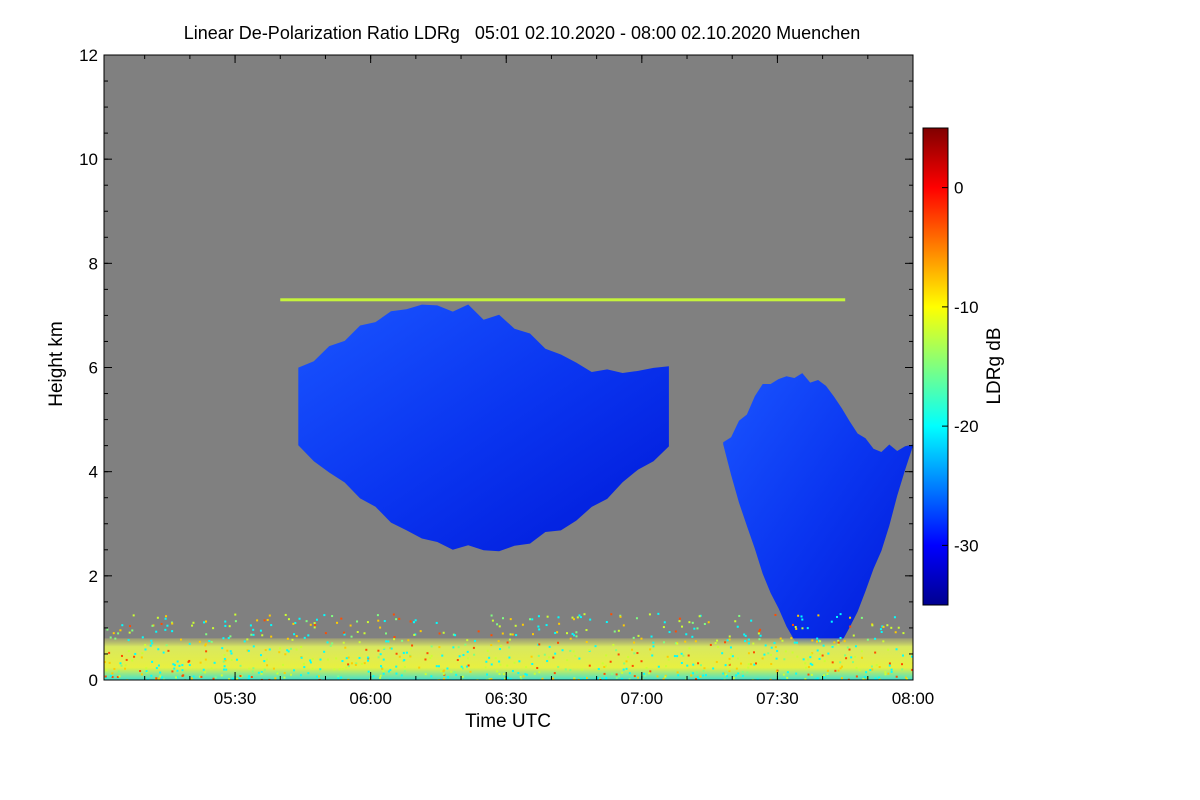 The image size is (1200, 800). What do you see at coordinates (642, 698) in the screenshot?
I see `x-tick-label: 07:00` at bounding box center [642, 698].